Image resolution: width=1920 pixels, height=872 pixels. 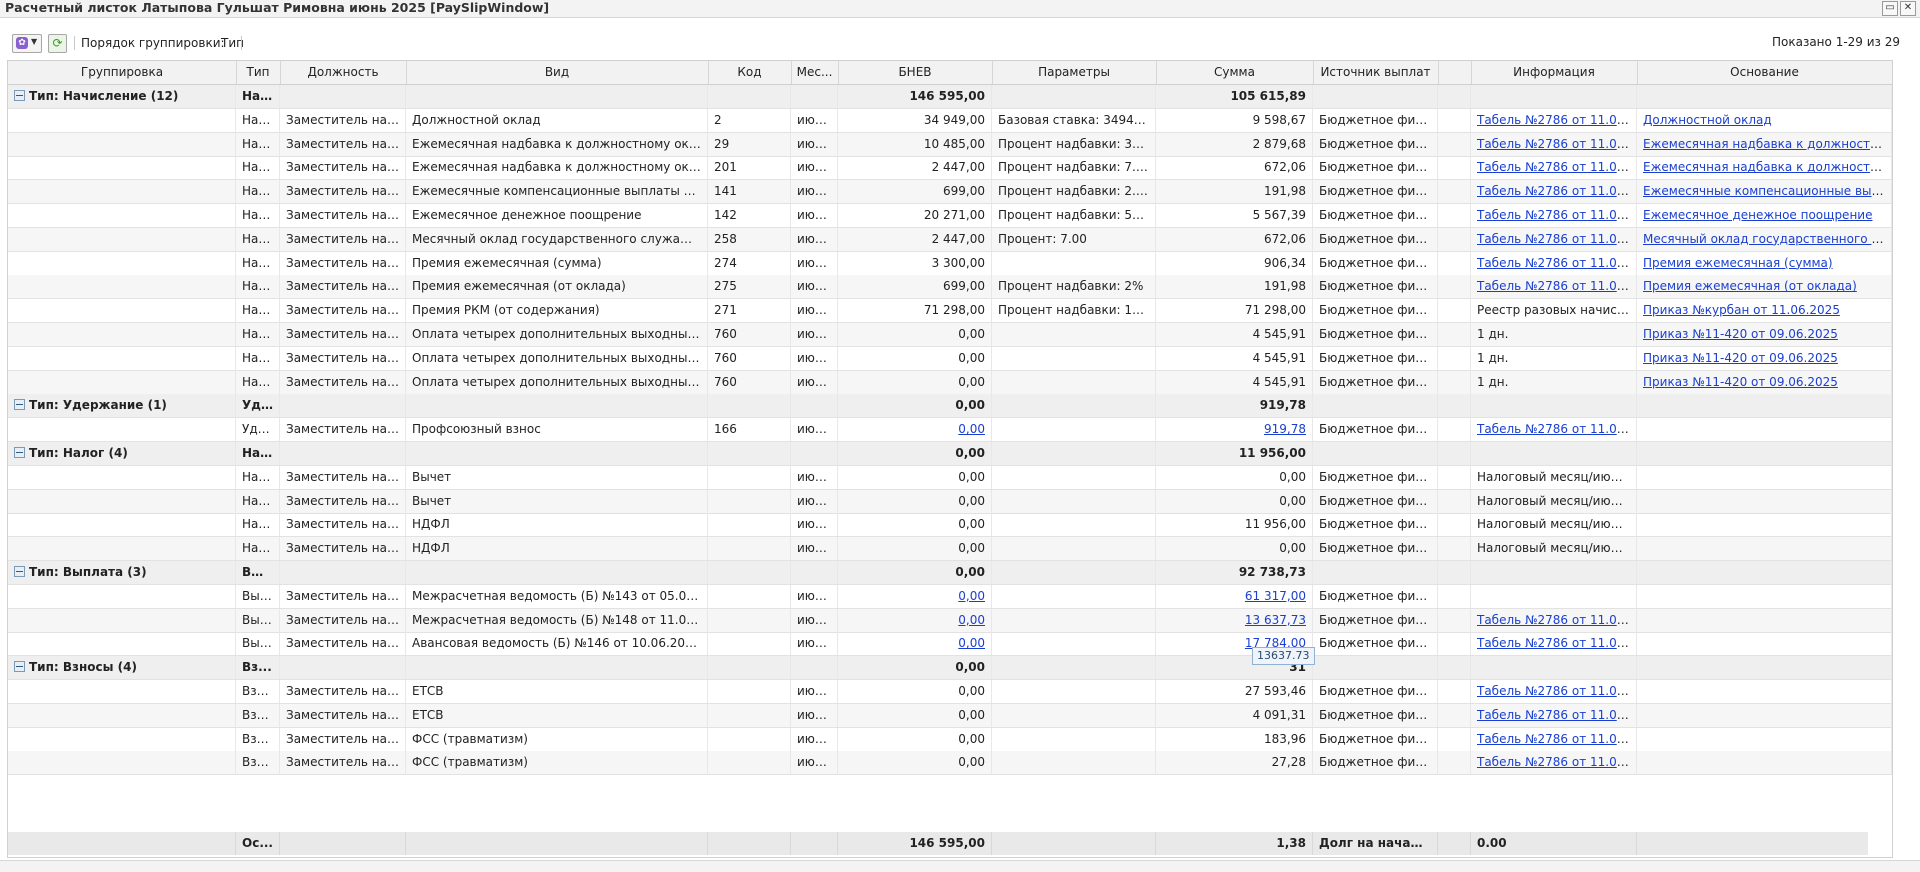 I want to click on basis-cell: Должностной оклад, so click(x=1764, y=120).